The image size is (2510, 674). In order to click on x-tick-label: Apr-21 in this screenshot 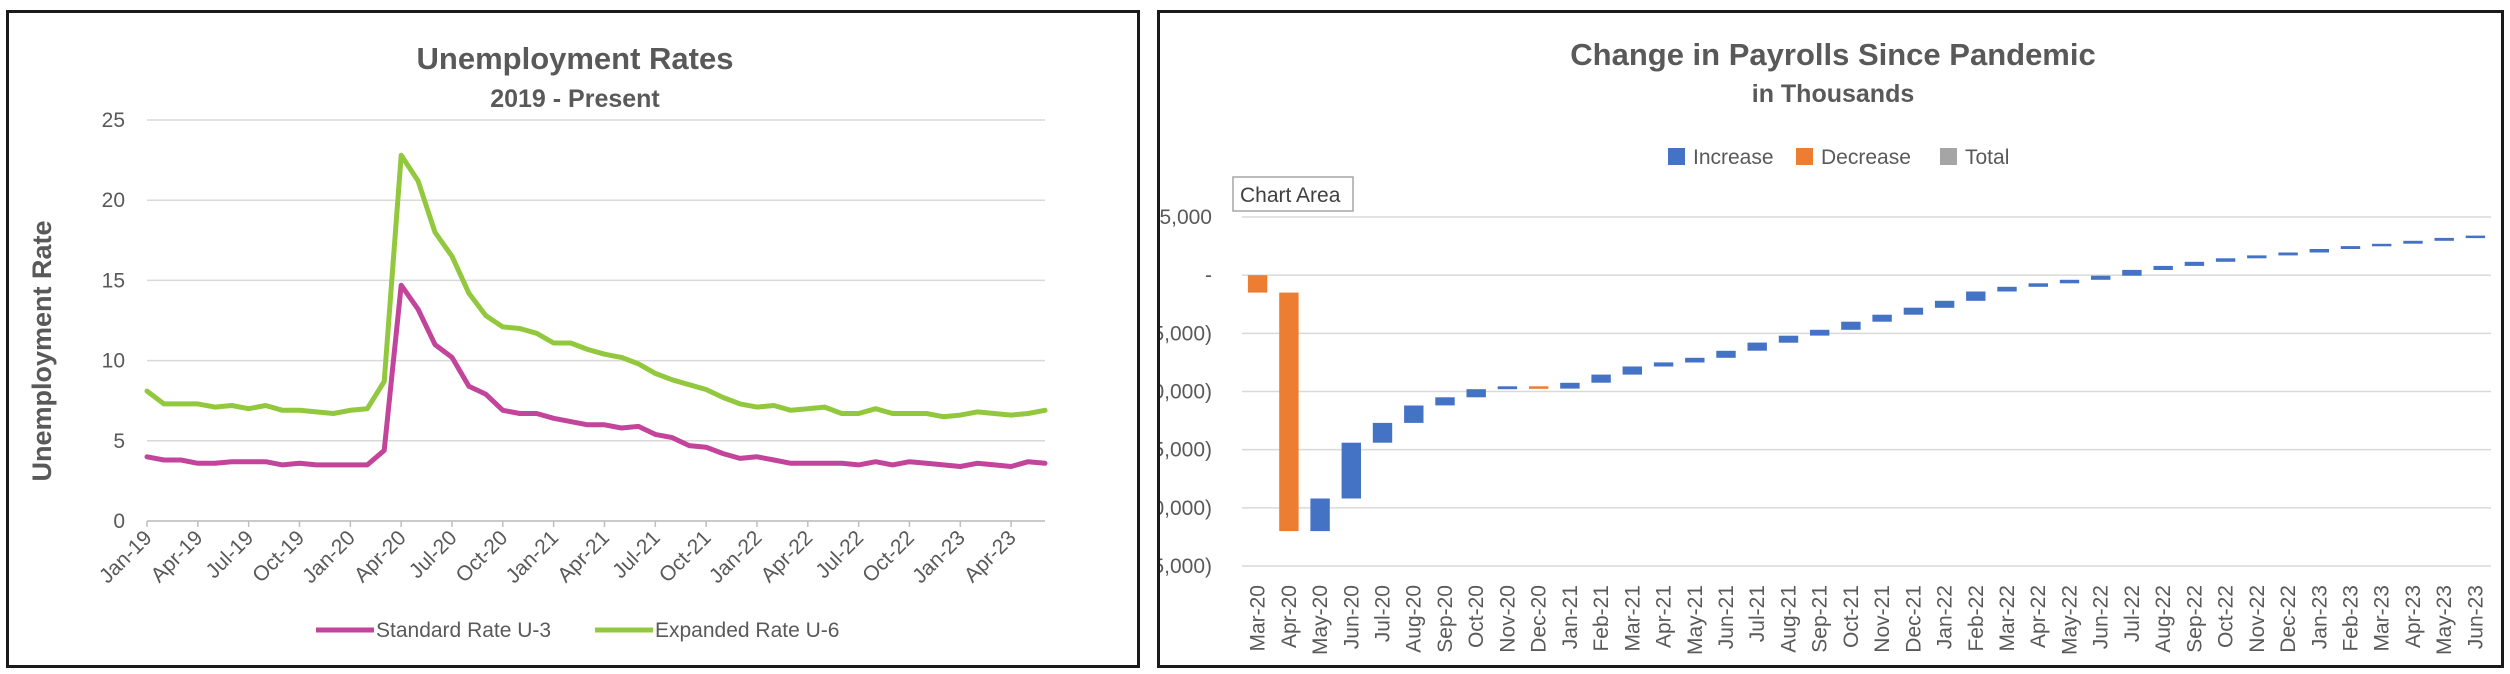, I will do `click(1664, 616)`.